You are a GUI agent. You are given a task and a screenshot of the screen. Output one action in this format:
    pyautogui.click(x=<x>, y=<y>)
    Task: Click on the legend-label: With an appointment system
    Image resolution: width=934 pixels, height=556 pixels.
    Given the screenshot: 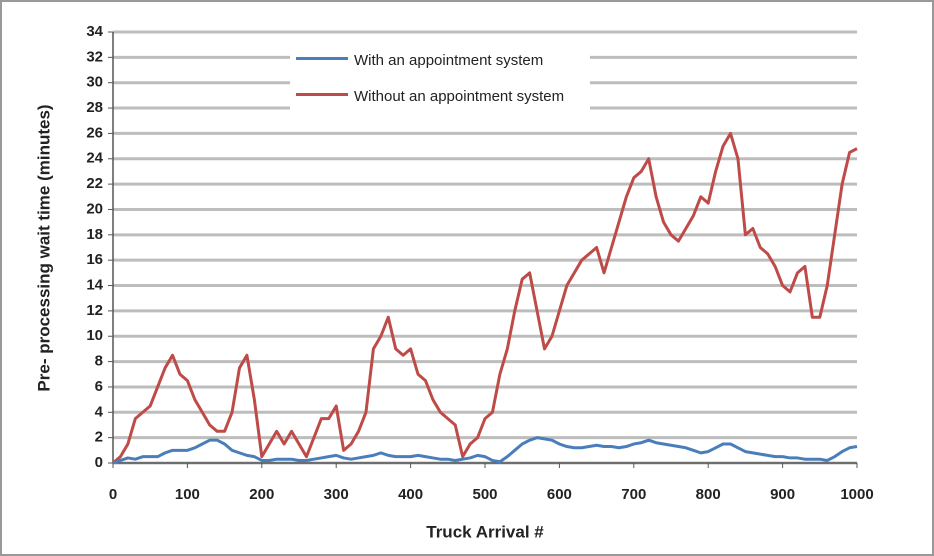 What is the action you would take?
    pyautogui.click(x=449, y=60)
    